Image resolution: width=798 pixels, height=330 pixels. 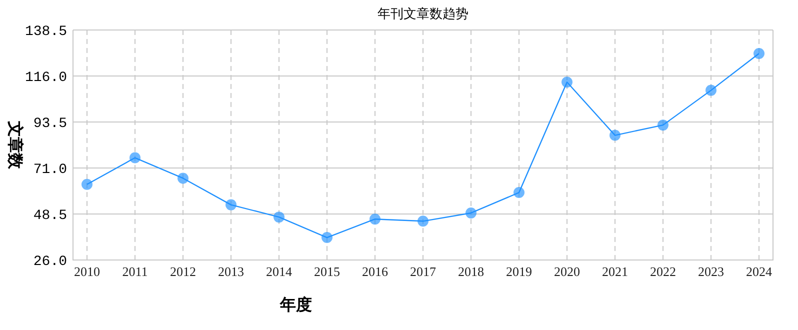 What do you see at coordinates (423, 13) in the screenshot?
I see `chart-title: 年刊文章数趋势` at bounding box center [423, 13].